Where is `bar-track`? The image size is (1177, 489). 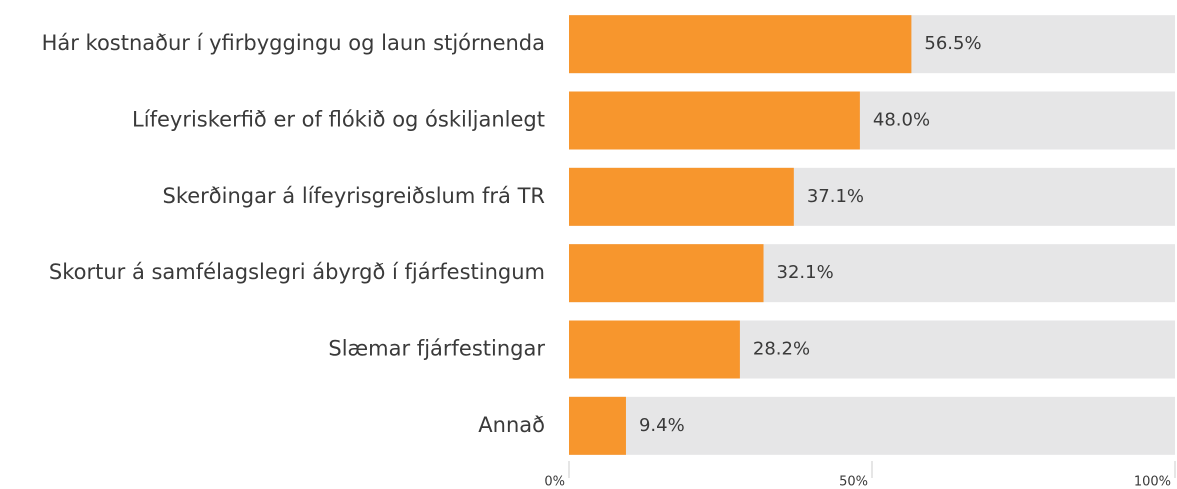
bar-track is located at coordinates (872, 425).